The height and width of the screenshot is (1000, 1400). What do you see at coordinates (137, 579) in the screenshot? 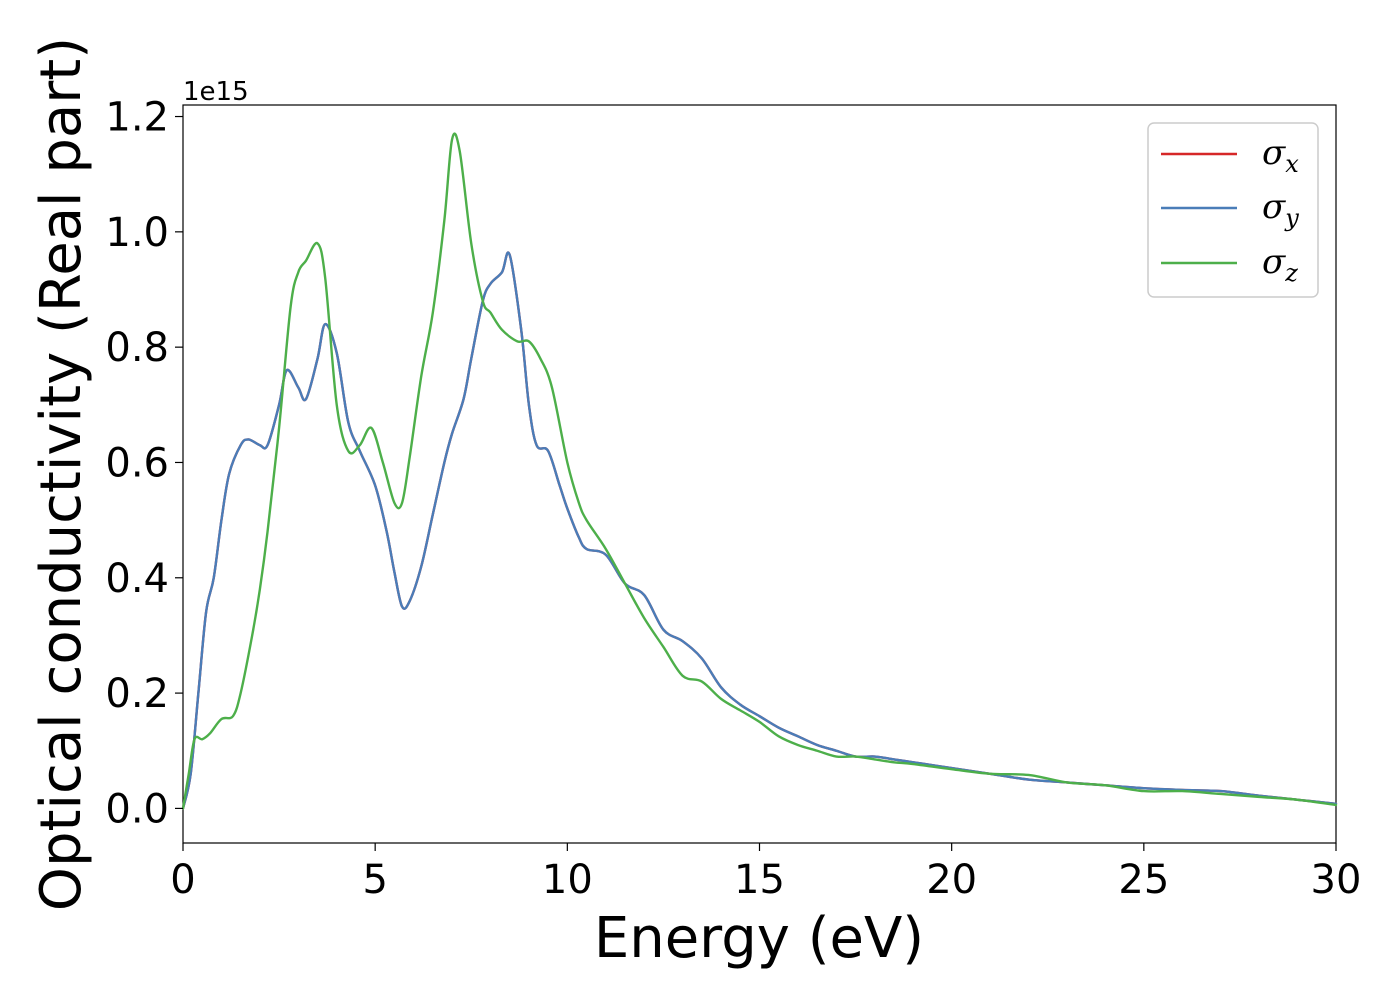
I see `y-tick-label: 0.4` at bounding box center [137, 579].